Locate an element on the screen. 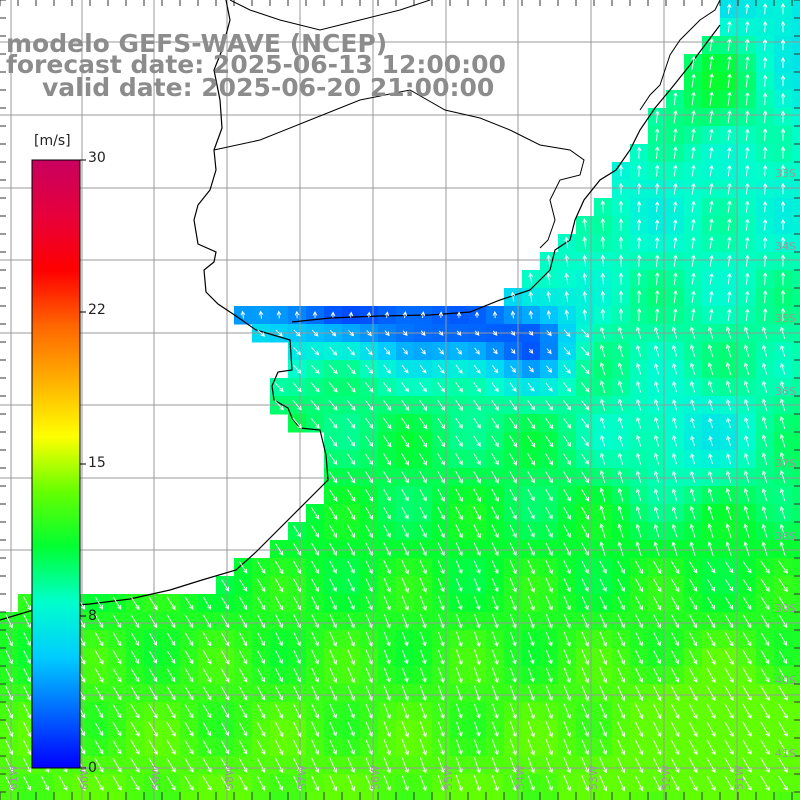 The width and height of the screenshot is (800, 800). longitude-label: 58W is located at coordinates (229, 777).